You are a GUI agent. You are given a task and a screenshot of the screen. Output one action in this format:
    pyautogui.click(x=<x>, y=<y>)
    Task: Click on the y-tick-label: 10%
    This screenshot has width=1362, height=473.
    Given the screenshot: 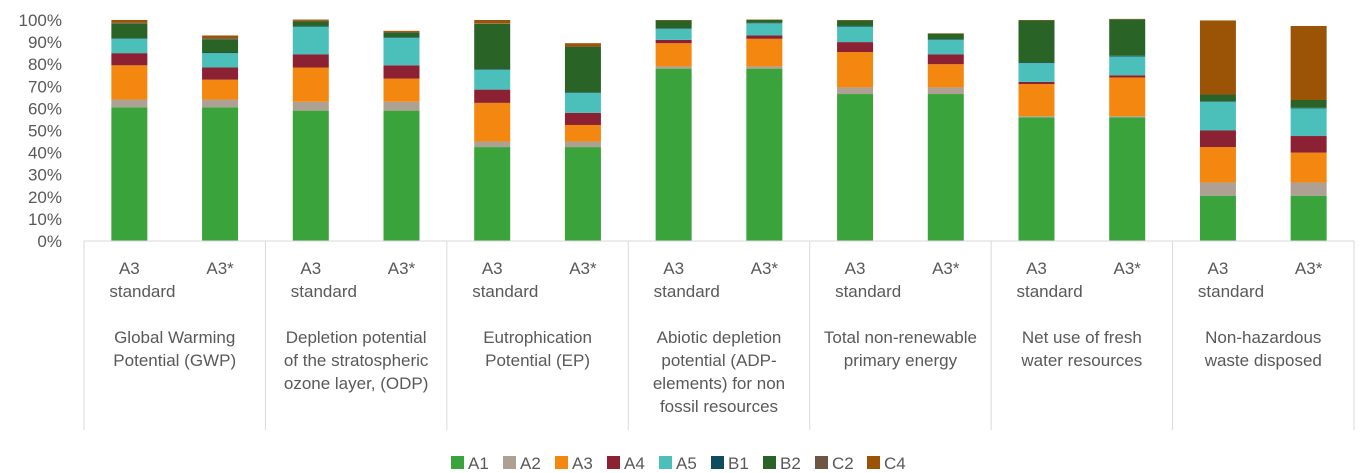 What is the action you would take?
    pyautogui.click(x=45, y=219)
    